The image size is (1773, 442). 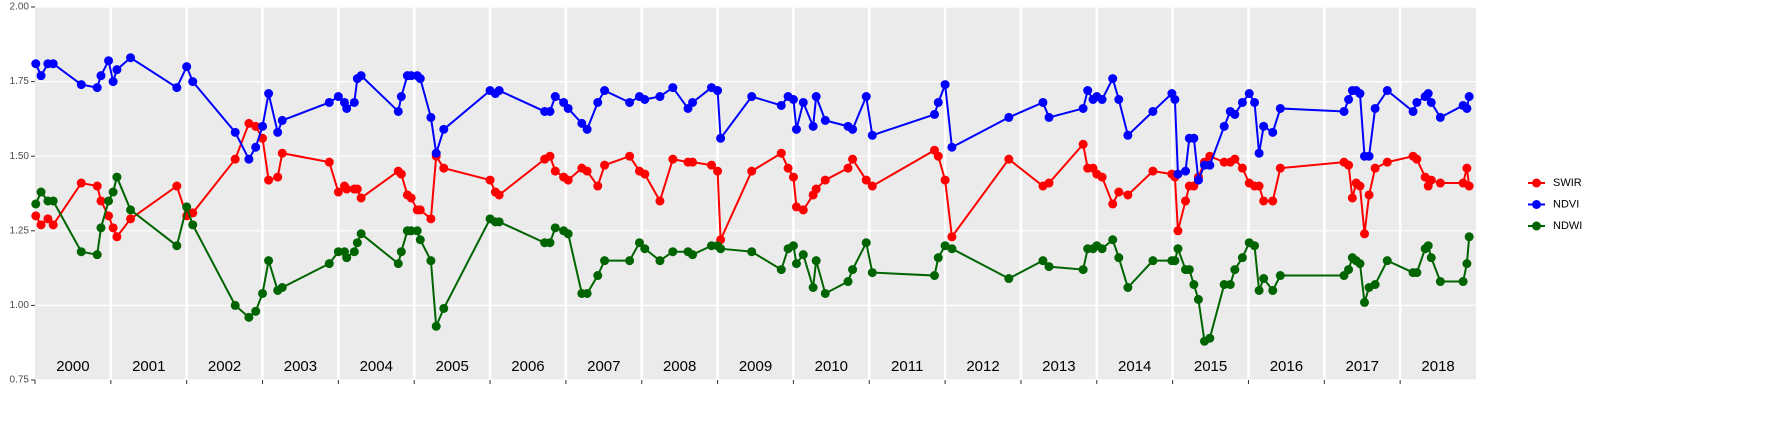 What do you see at coordinates (1536, 204) in the screenshot?
I see `legend-key-point` at bounding box center [1536, 204].